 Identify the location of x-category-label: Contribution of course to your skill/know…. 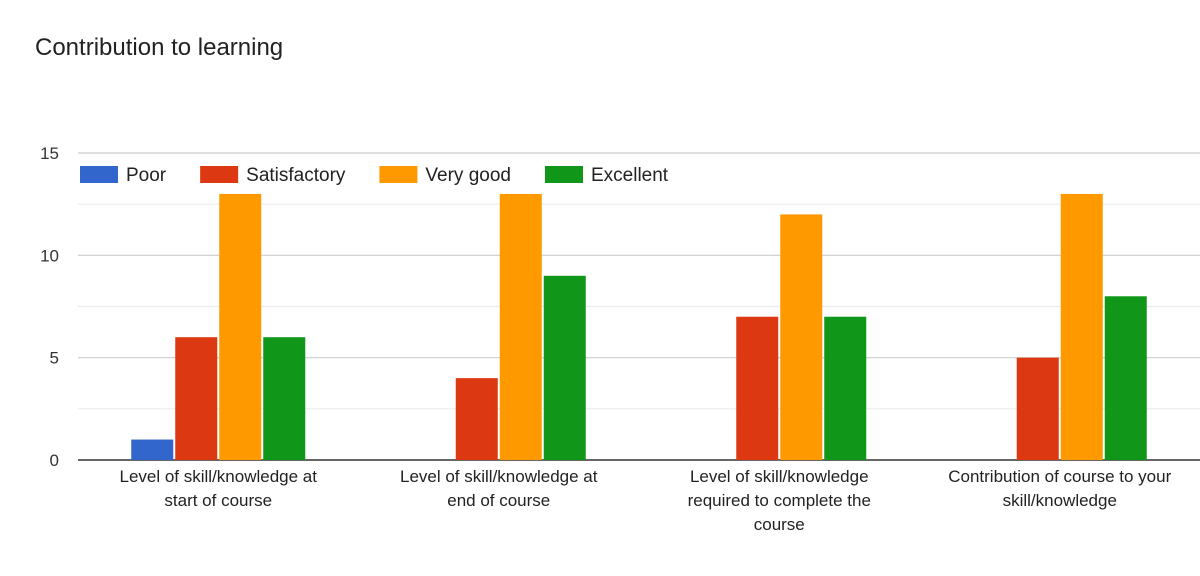
(1059, 488).